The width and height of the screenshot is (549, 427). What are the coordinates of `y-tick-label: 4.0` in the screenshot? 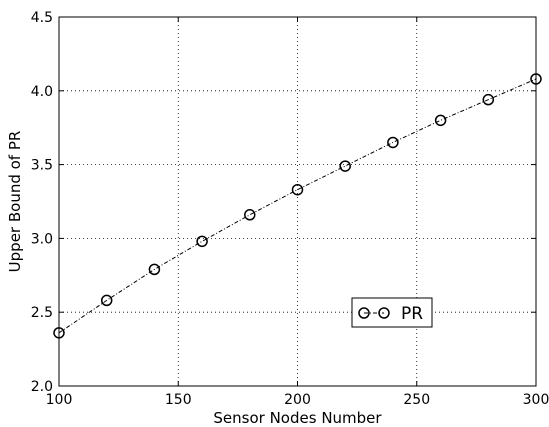 It's located at (42, 92).